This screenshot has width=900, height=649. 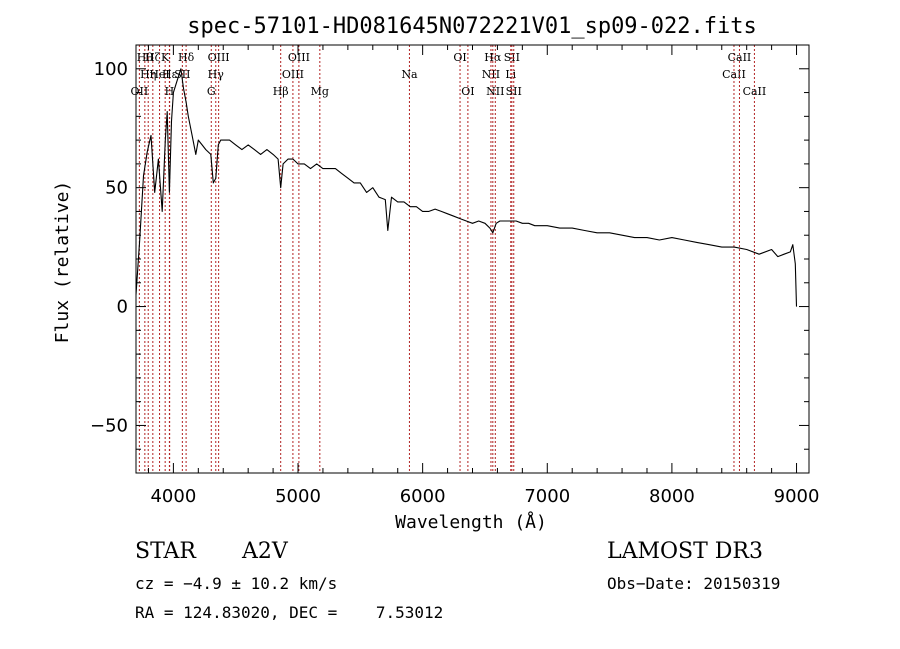 I want to click on line-marker-label: Hγ, so click(x=216, y=74).